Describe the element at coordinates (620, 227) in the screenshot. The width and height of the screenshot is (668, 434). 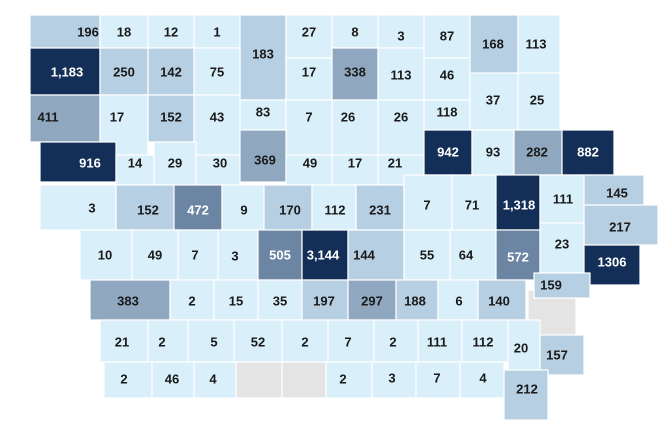
I see `county-value-label: 217` at that location.